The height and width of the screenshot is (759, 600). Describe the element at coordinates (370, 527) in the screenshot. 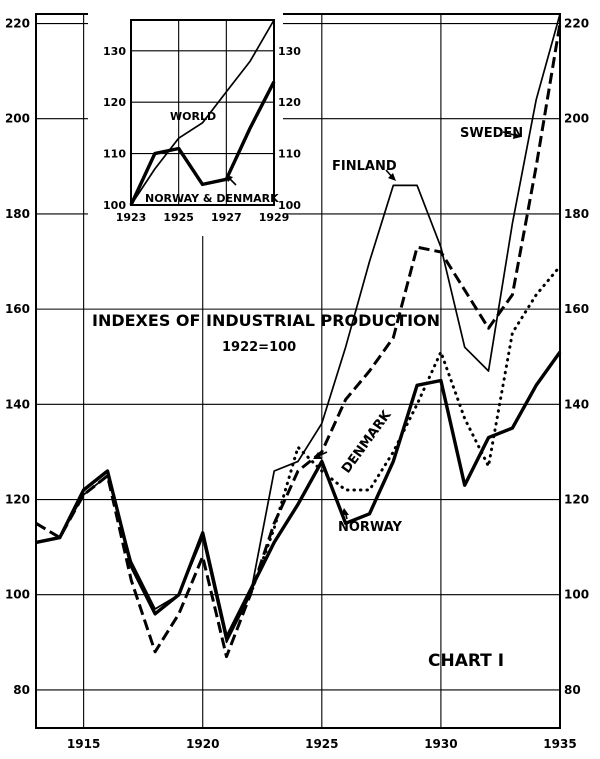

I see `series-label-norway: NORWAY` at that location.